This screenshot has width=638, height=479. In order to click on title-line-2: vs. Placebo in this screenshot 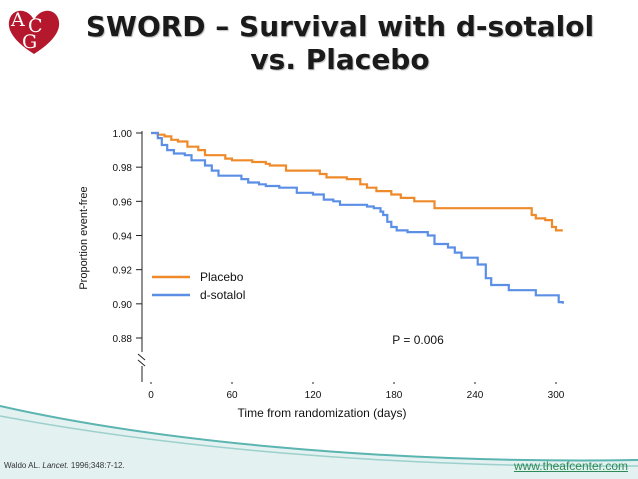, I will do `click(340, 59)`.